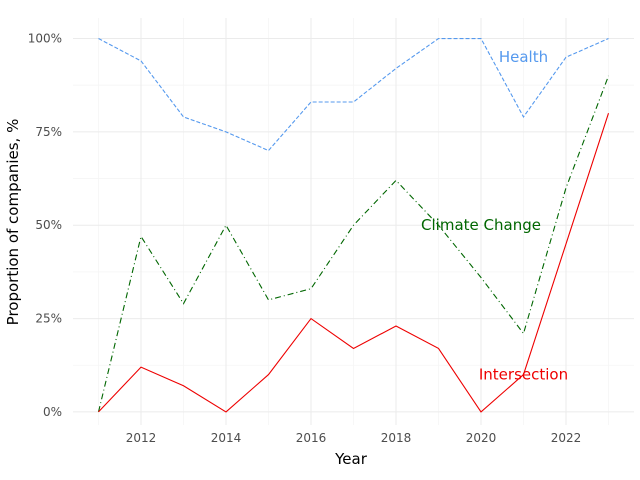 The width and height of the screenshot is (640, 480). What do you see at coordinates (13, 222) in the screenshot?
I see `y-axis-title: Proportion of companies, %` at bounding box center [13, 222].